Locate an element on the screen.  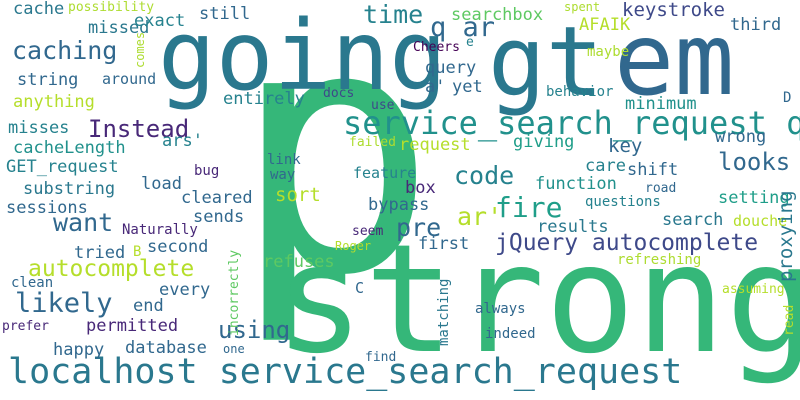
word-instead: Instead is located at coordinates (139, 129).